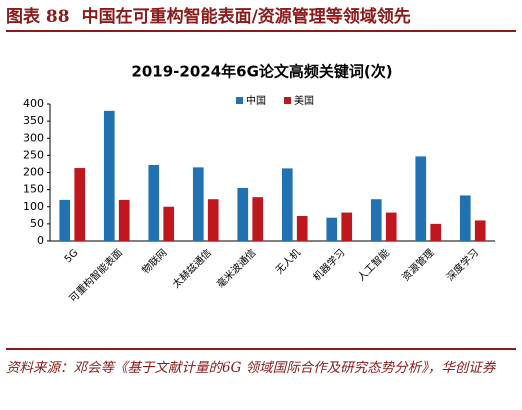 Image resolution: width=522 pixels, height=410 pixels. I want to click on legend-label: 美国, so click(304, 100).